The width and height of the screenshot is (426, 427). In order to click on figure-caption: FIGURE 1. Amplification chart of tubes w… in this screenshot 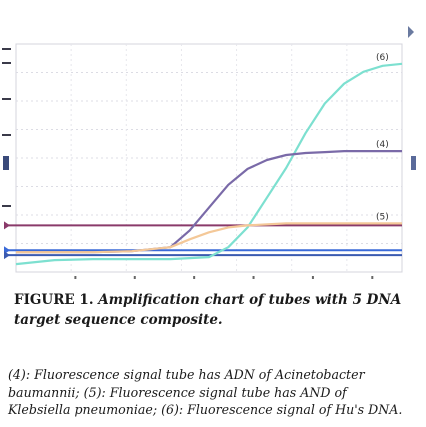, I will do `click(209, 310)`.